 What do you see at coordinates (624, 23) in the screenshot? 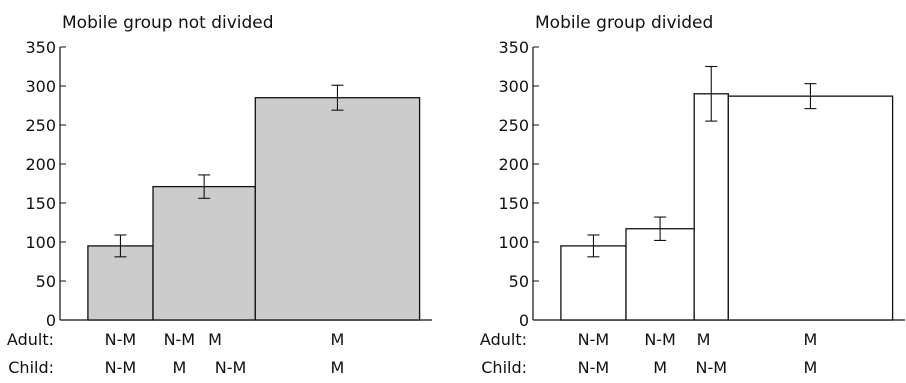
I see `chart-title: Mobile group divided` at bounding box center [624, 23].